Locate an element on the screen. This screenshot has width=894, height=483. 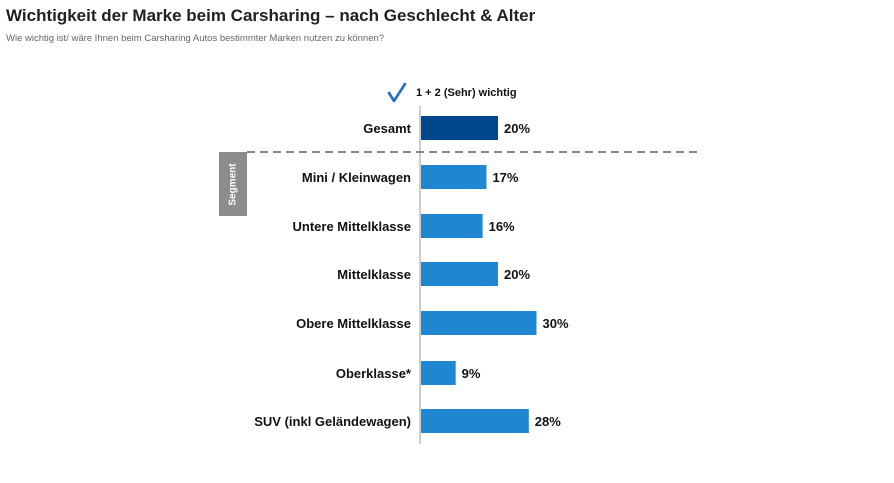
category-label: Obere Mittelklasse is located at coordinates (353, 323).